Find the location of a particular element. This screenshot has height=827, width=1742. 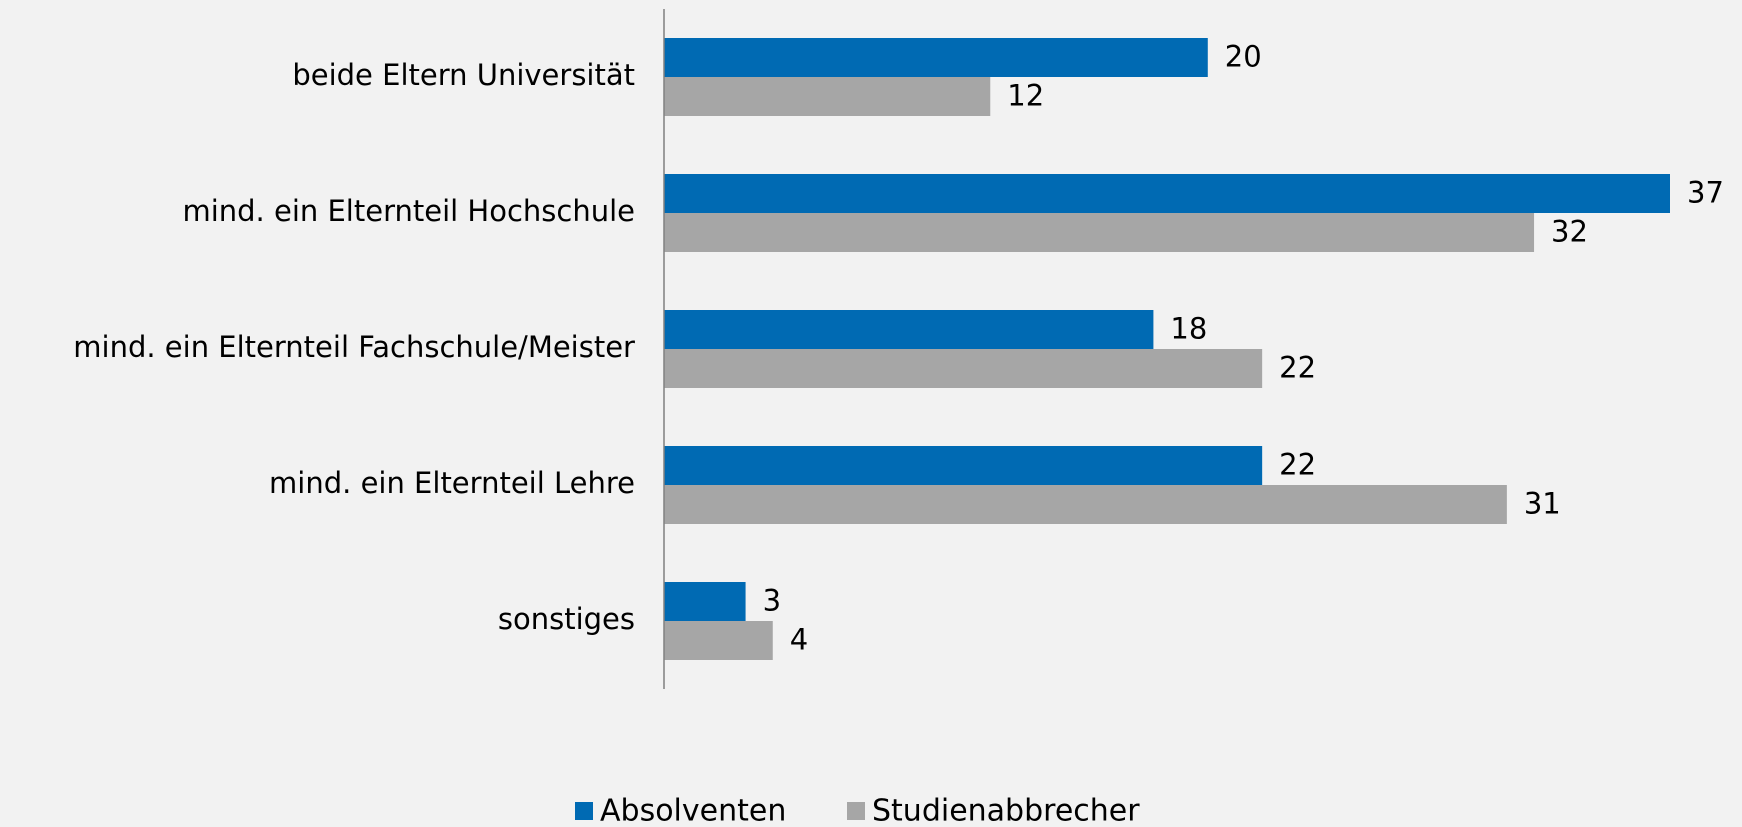

value-label: 12 is located at coordinates (1025, 96).